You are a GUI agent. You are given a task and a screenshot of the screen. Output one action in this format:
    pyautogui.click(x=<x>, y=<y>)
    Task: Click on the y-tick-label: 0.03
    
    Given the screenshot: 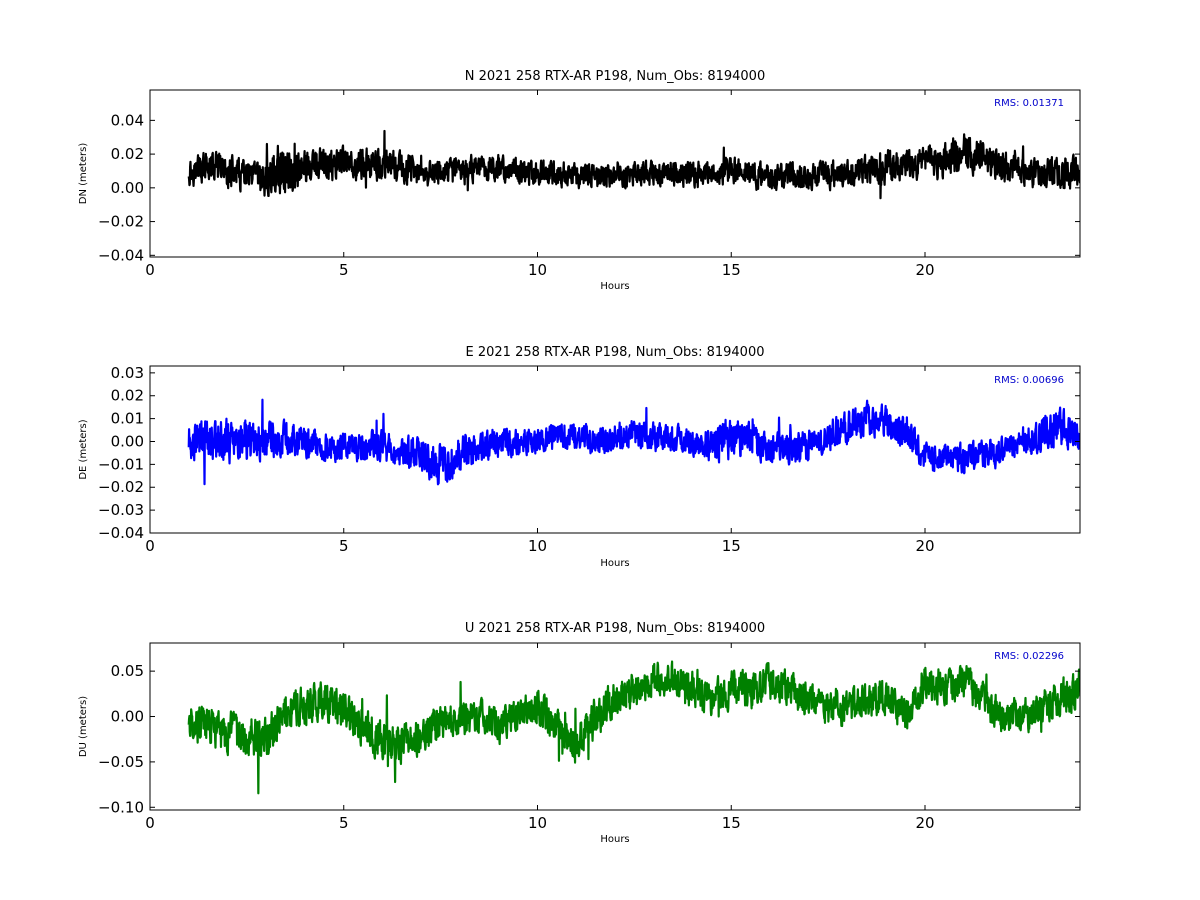 What is the action you would take?
    pyautogui.click(x=127, y=373)
    